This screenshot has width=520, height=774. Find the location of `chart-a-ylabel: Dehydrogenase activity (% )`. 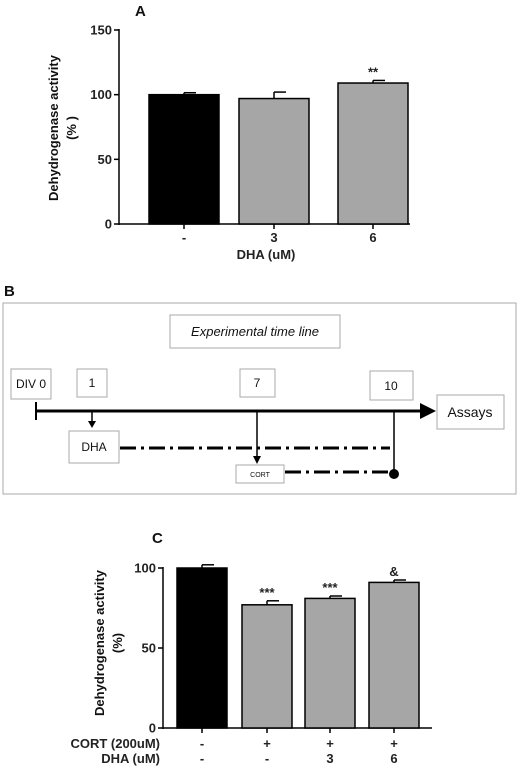

chart-a-ylabel: Dehydrogenase activity (% ) is located at coordinates (62, 127).